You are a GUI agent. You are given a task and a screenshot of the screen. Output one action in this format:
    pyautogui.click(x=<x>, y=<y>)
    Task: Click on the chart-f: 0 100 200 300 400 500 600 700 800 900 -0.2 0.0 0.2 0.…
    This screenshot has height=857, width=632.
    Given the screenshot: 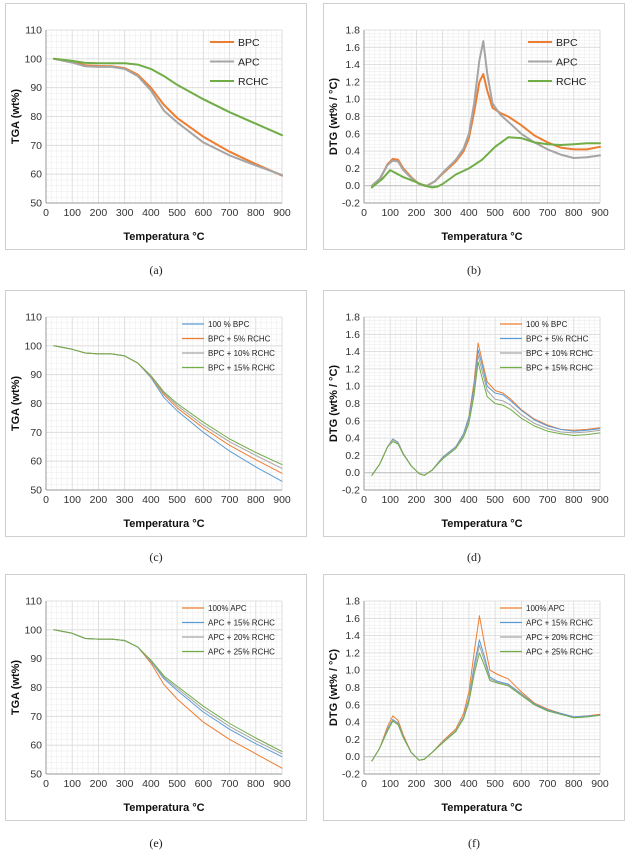 What is the action you would take?
    pyautogui.click(x=468, y=705)
    